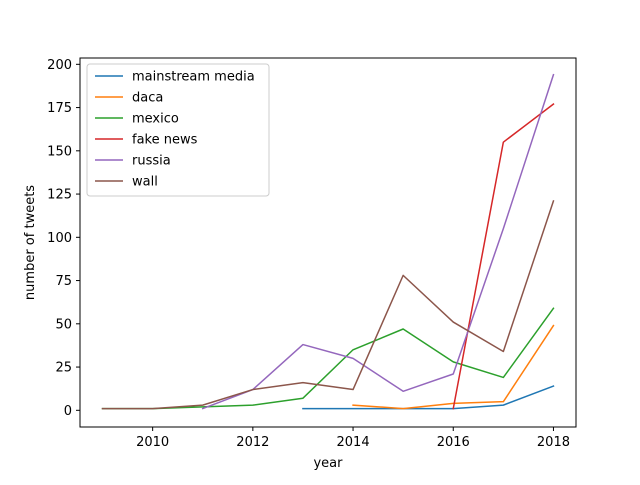  I want to click on y-tick-label: 150, so click(59, 151).